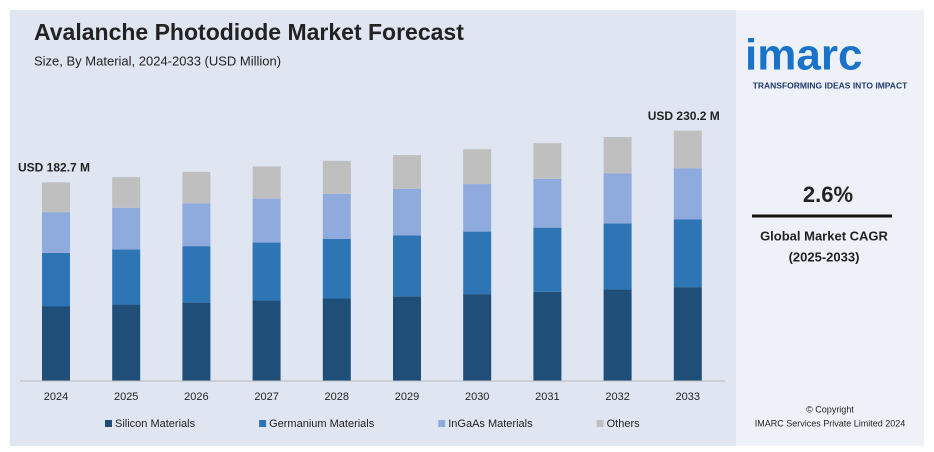 The height and width of the screenshot is (452, 934). I want to click on x-tick-label: 2024, so click(56, 397).